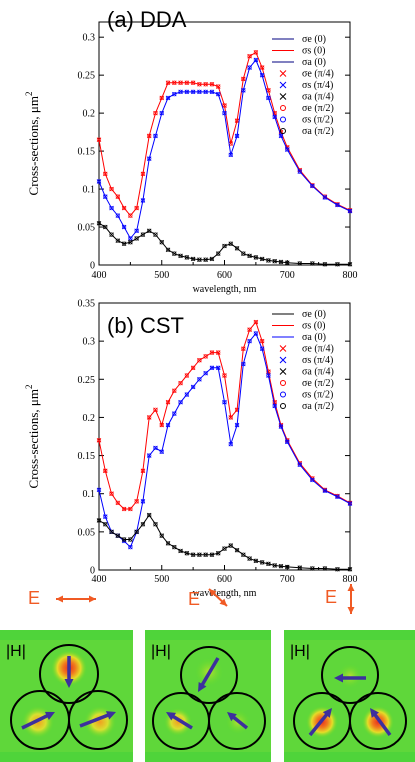 The height and width of the screenshot is (762, 415). Describe the element at coordinates (89, 342) in the screenshot. I see `y-tick-label: 0.3` at that location.